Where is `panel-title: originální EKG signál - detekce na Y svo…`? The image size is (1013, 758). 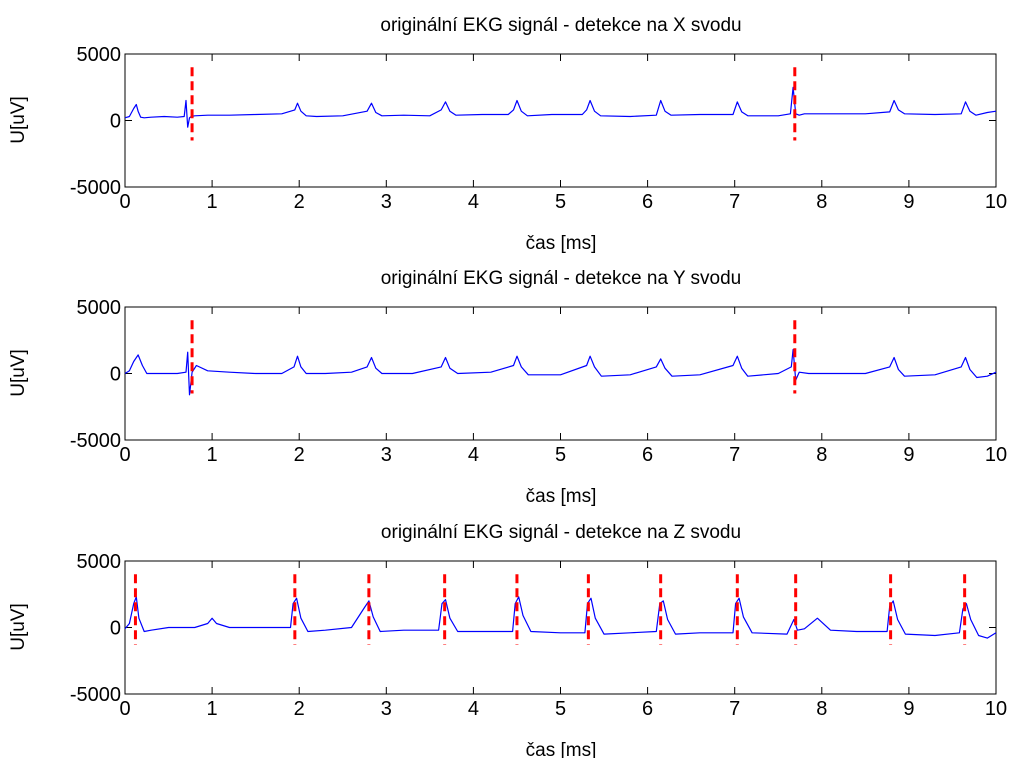
panel-title: originální EKG signál - detekce na Y svo… is located at coordinates (561, 278).